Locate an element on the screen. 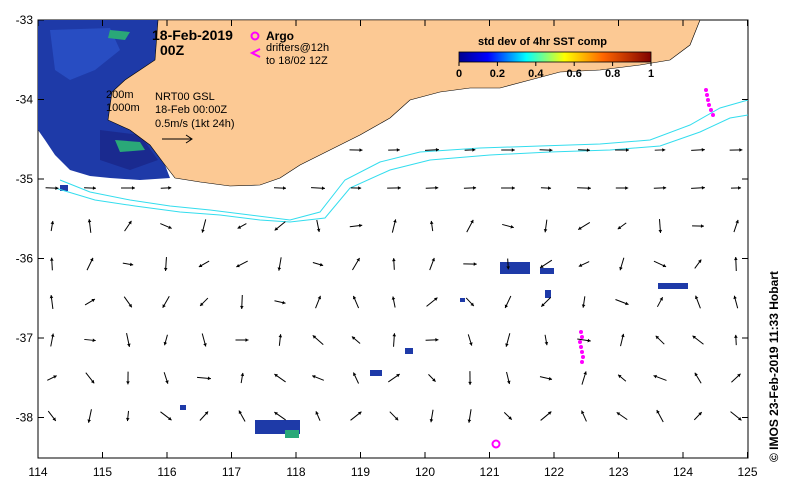 This screenshot has width=790, height=492. credit-text: © IMOS 23-Feb-2019 11:33 Hobart is located at coordinates (774, 366).